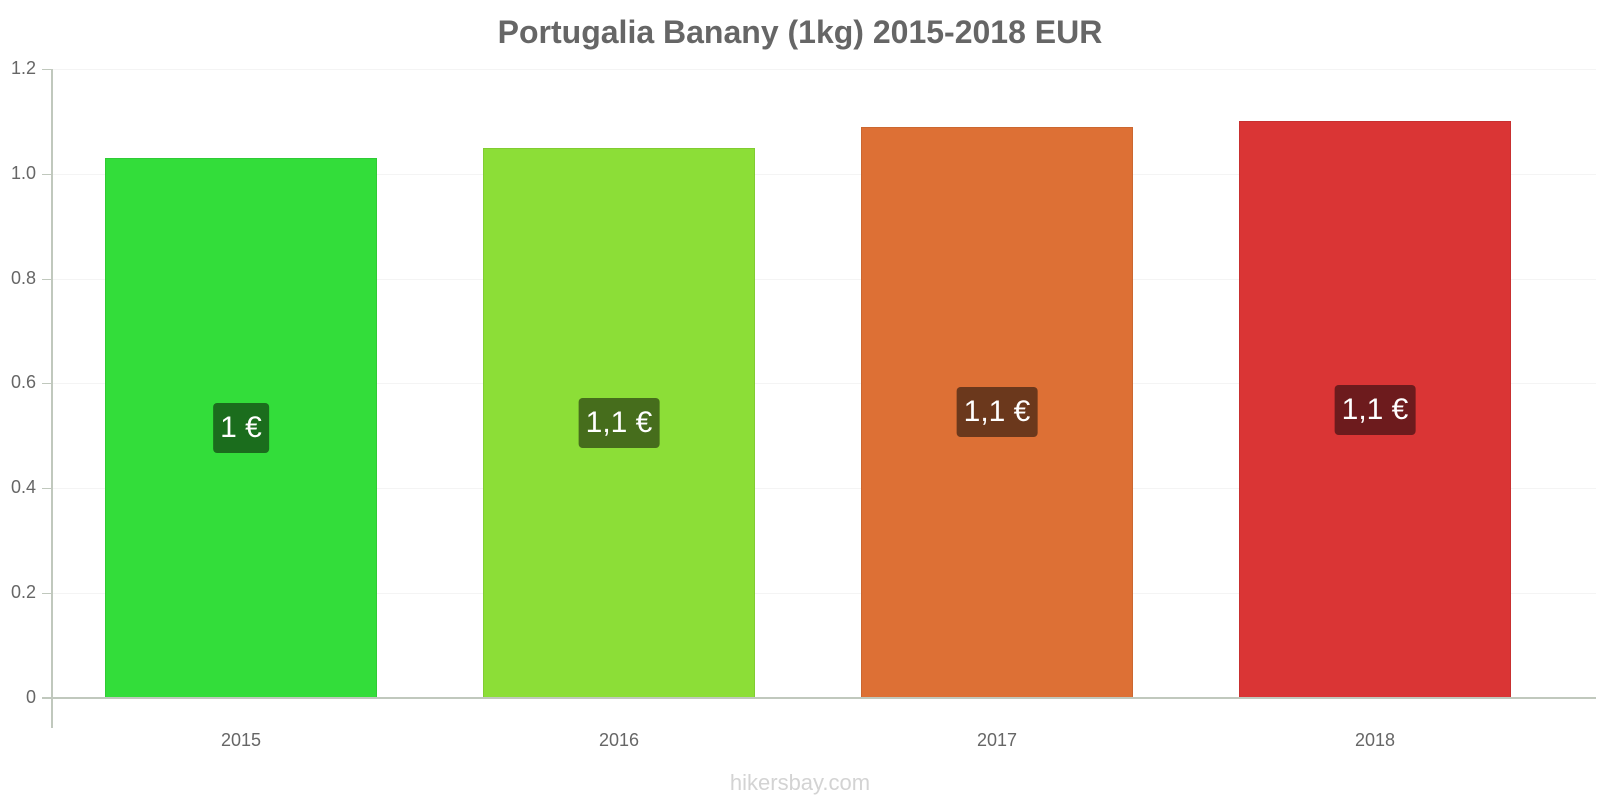 Image resolution: width=1600 pixels, height=800 pixels. What do you see at coordinates (619, 740) in the screenshot?
I see `x-tick-label: 2016` at bounding box center [619, 740].